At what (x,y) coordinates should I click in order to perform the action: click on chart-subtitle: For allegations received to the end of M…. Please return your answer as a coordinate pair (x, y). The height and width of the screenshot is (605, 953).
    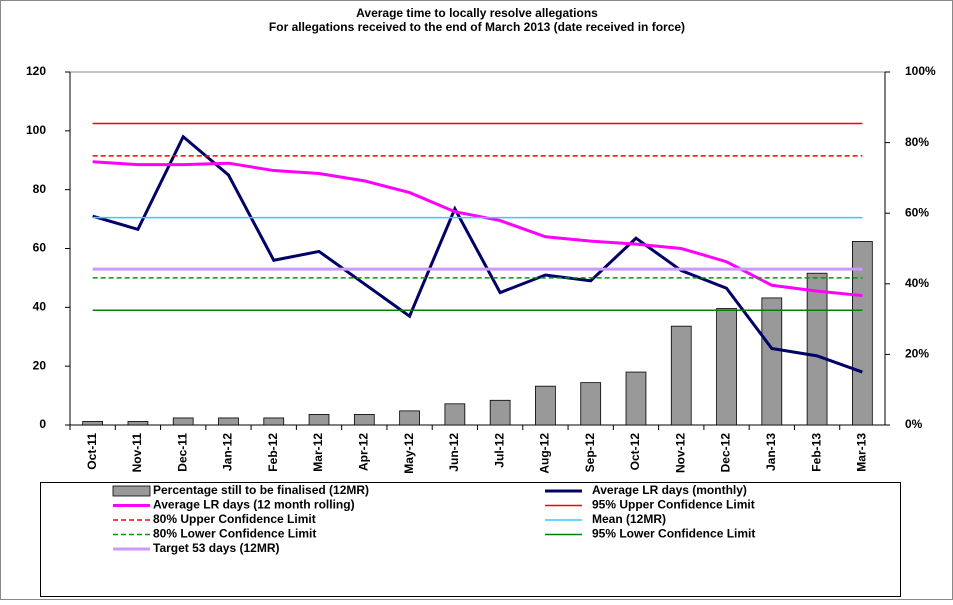
    Looking at the image, I should click on (477, 27).